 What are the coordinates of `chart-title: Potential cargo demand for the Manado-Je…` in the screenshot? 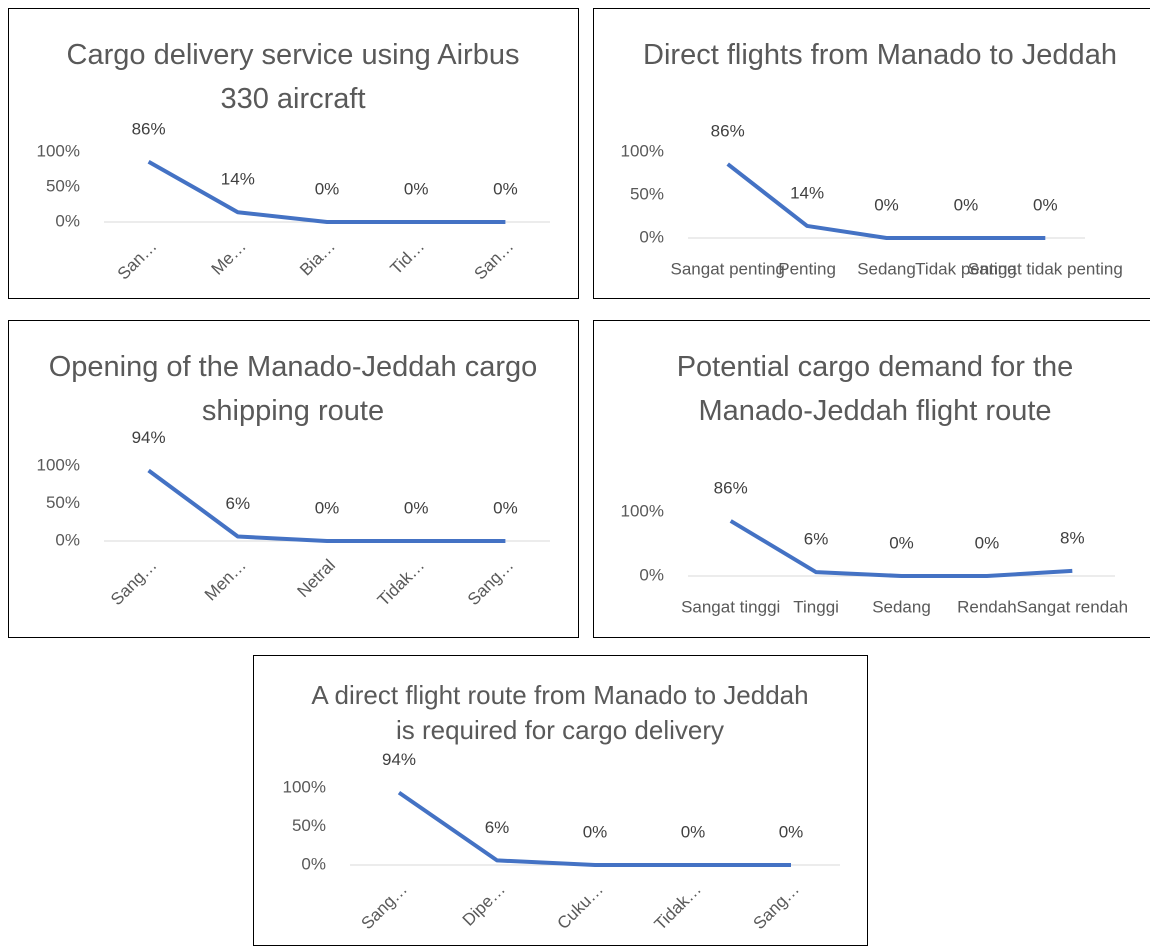 It's located at (875, 389).